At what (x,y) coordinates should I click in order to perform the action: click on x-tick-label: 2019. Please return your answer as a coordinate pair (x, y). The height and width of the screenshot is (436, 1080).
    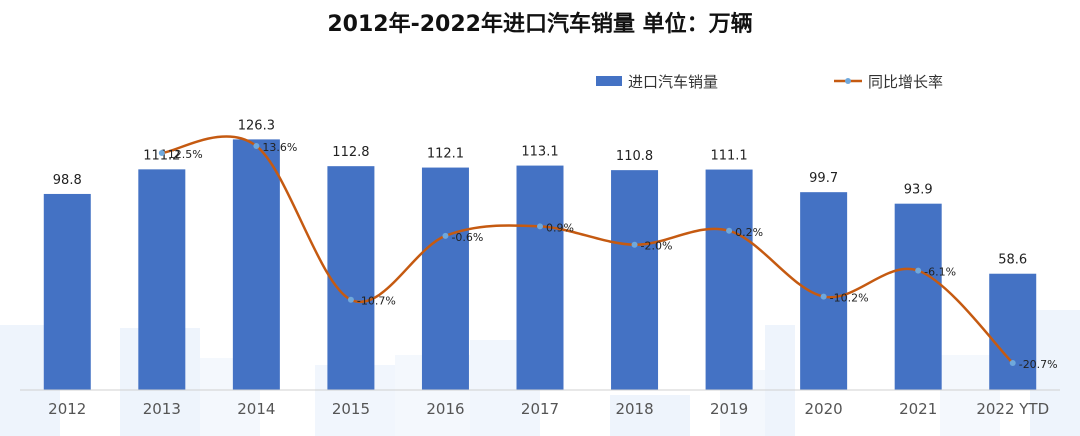
    Looking at the image, I should click on (729, 409).